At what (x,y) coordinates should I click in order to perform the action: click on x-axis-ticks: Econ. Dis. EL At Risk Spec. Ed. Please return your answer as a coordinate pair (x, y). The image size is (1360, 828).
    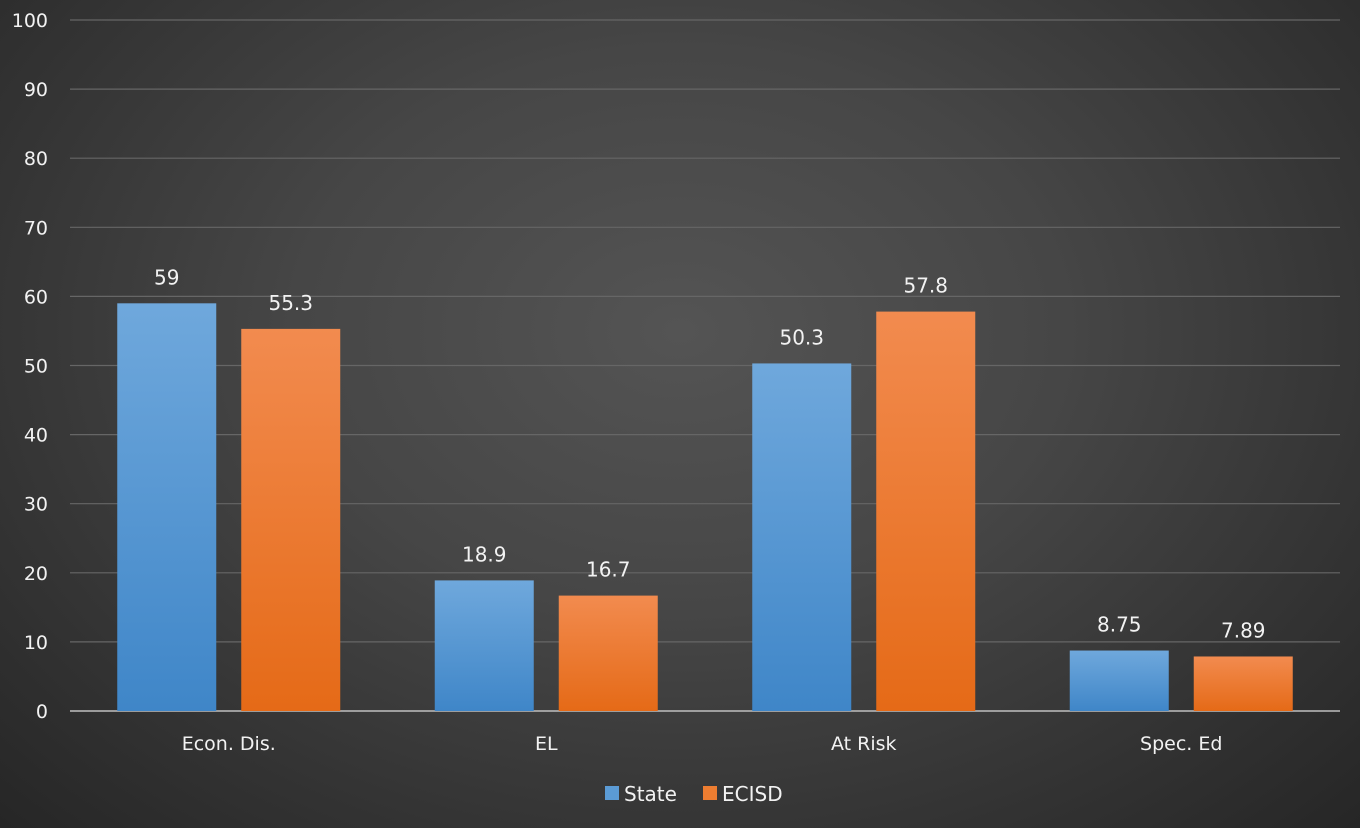
    Looking at the image, I should click on (702, 744).